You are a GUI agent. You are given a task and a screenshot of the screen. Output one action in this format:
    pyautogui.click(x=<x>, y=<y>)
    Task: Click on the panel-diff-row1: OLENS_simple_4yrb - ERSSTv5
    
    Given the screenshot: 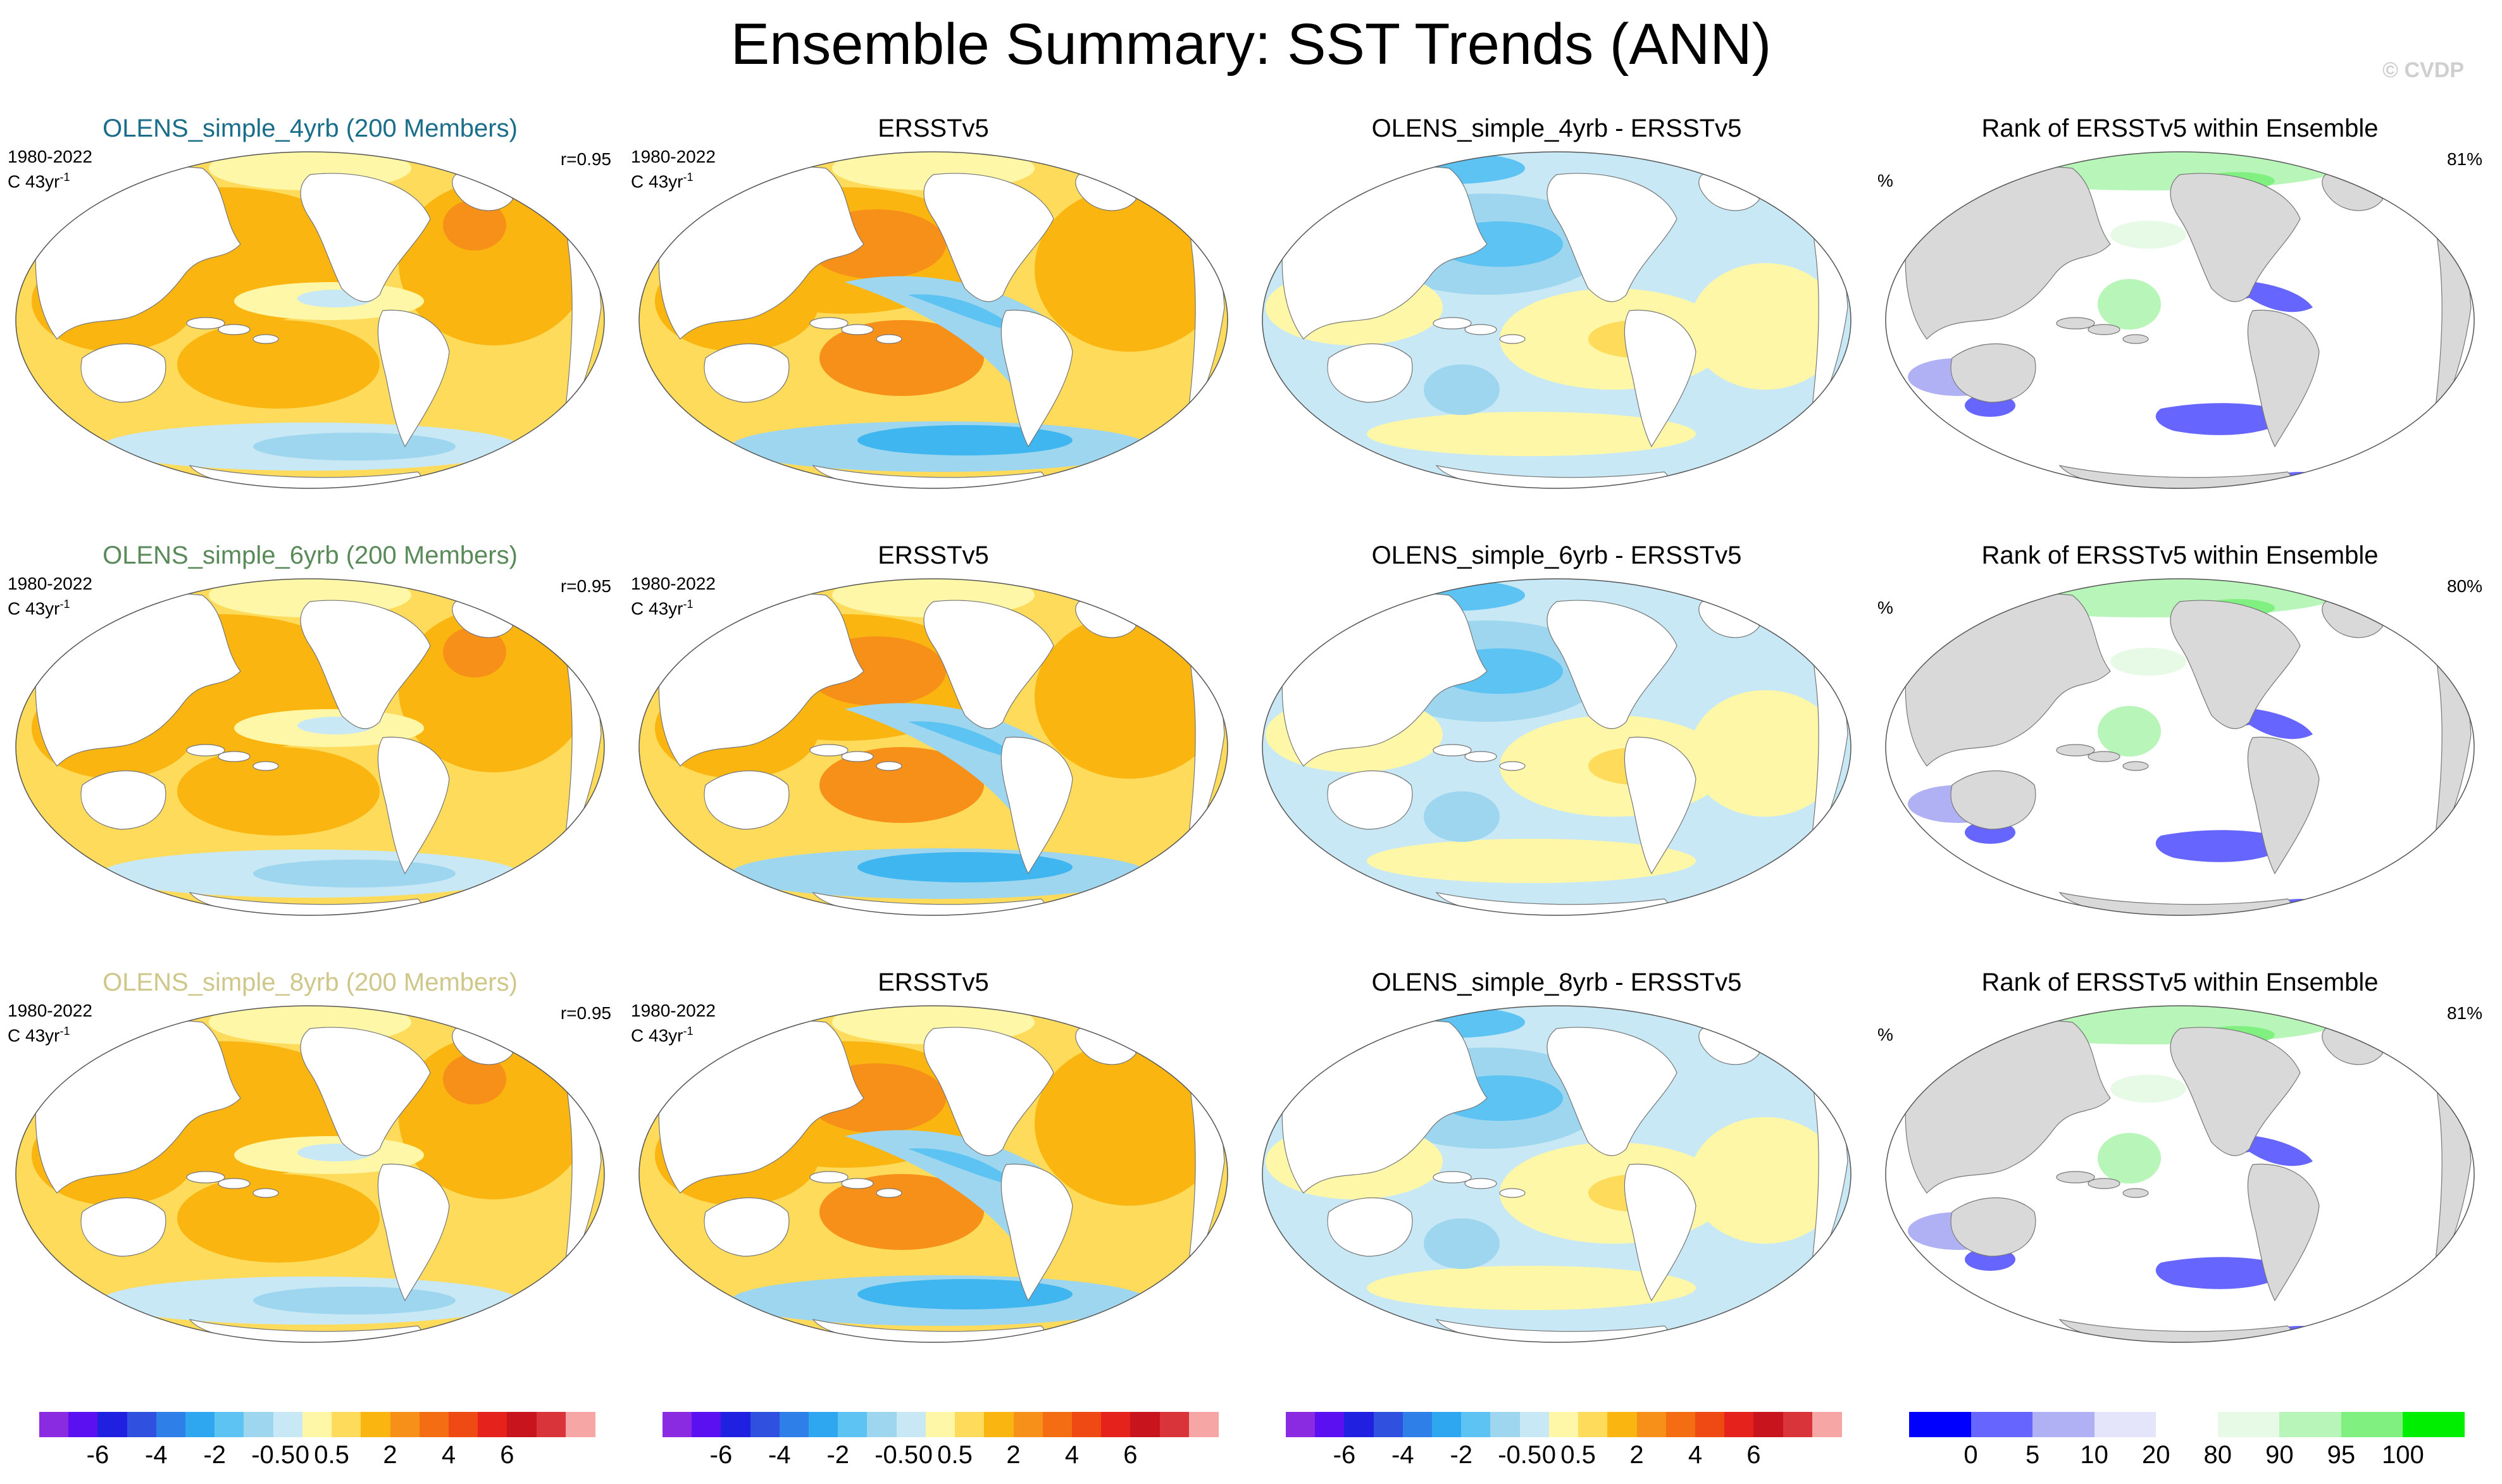 What is the action you would take?
    pyautogui.click(x=1556, y=303)
    